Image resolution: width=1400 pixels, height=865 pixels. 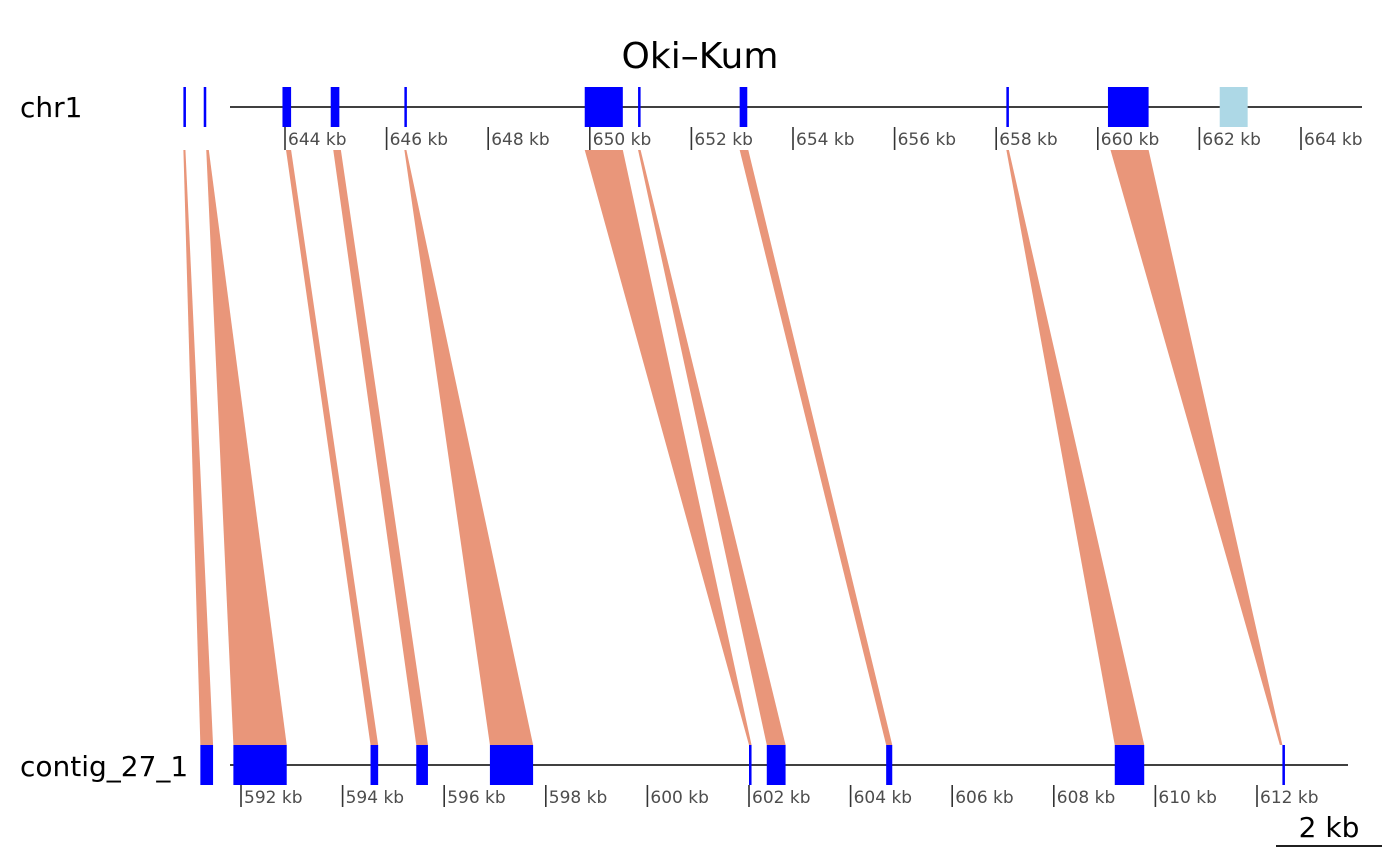 What do you see at coordinates (679, 798) in the screenshot?
I see `tick-label: 600 kb` at bounding box center [679, 798].